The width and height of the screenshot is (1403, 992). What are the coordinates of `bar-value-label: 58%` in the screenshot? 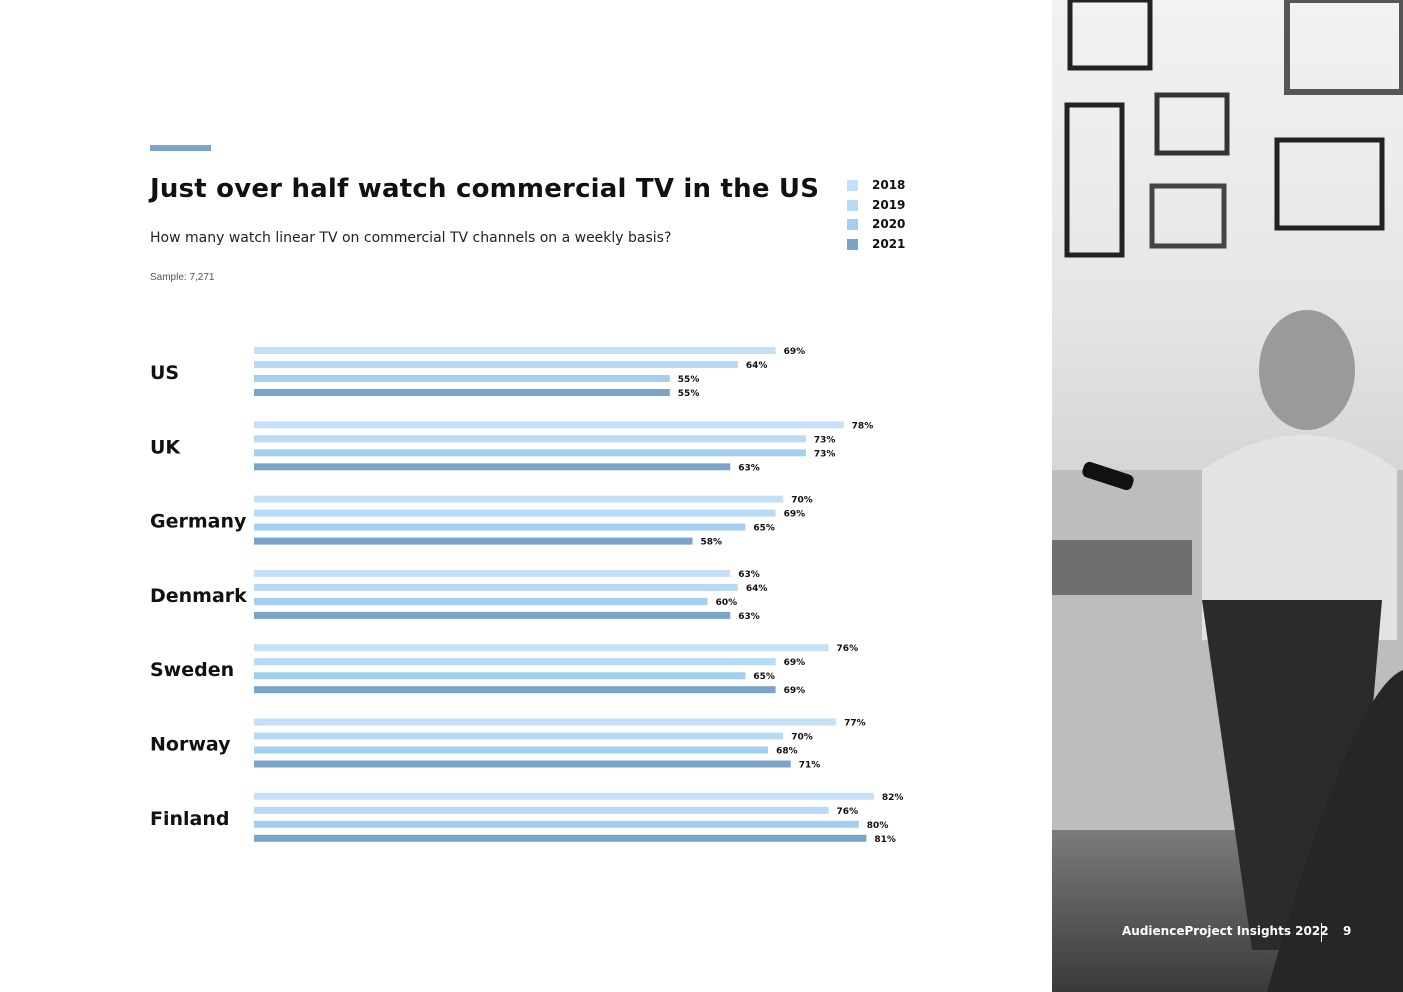 It's located at (711, 543).